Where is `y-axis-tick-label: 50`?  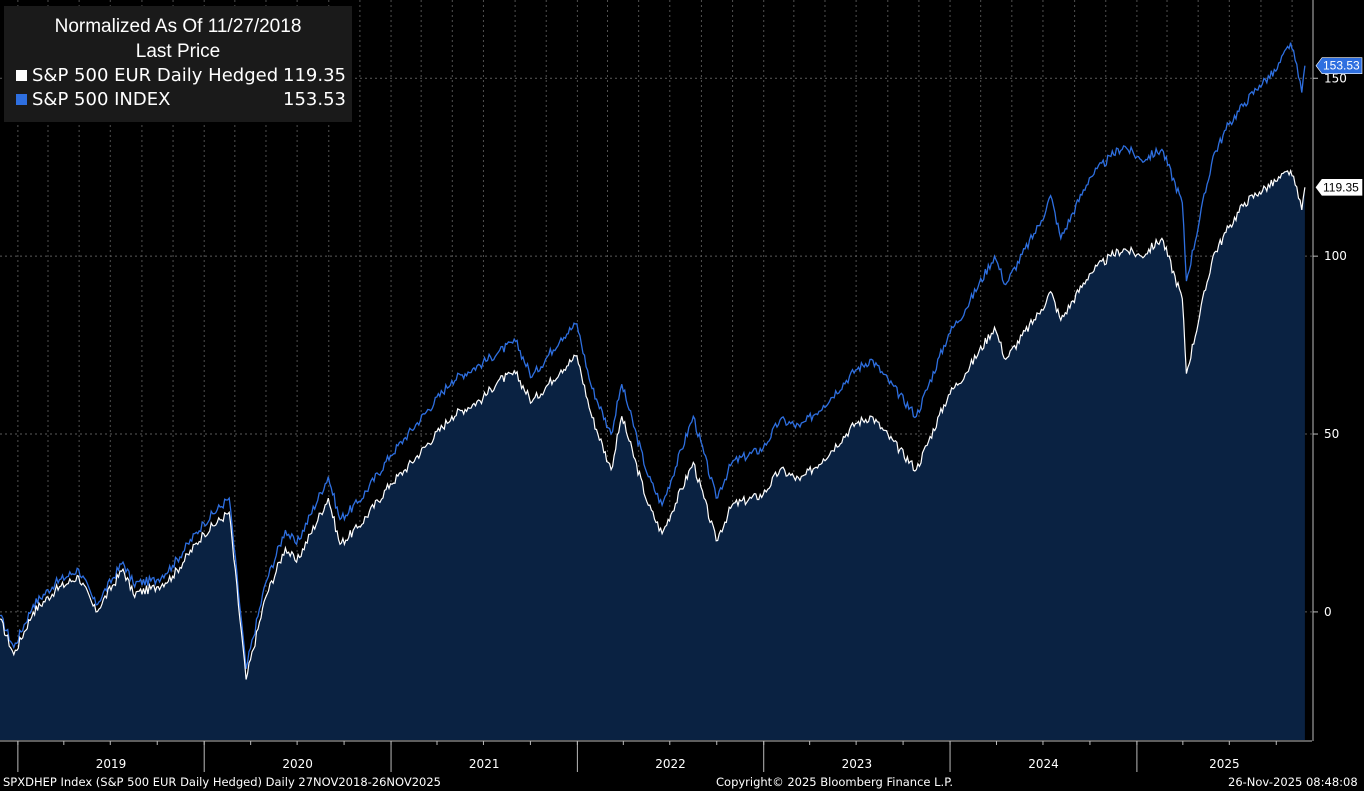 y-axis-tick-label: 50 is located at coordinates (1331, 434).